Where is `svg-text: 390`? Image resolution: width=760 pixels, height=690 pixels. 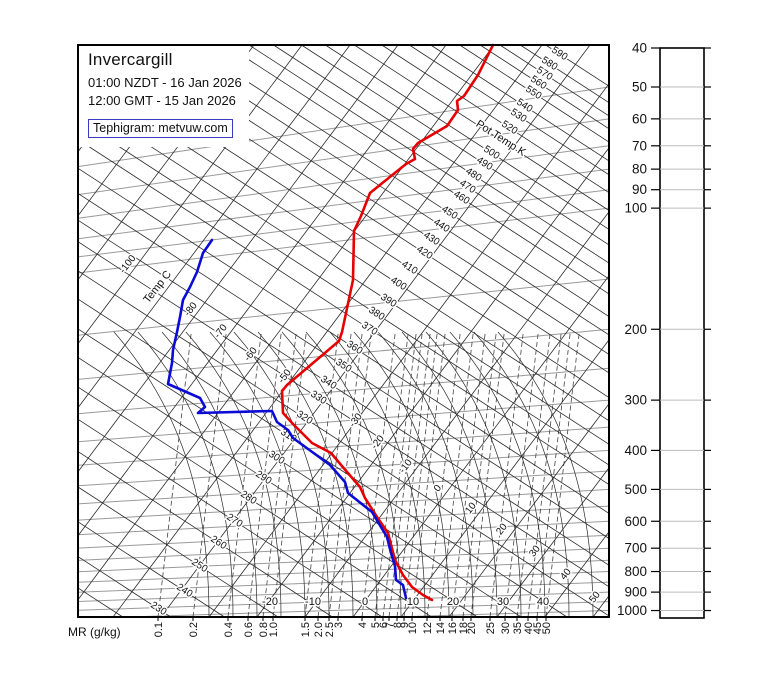 svg-text: 390 is located at coordinates (388, 301).